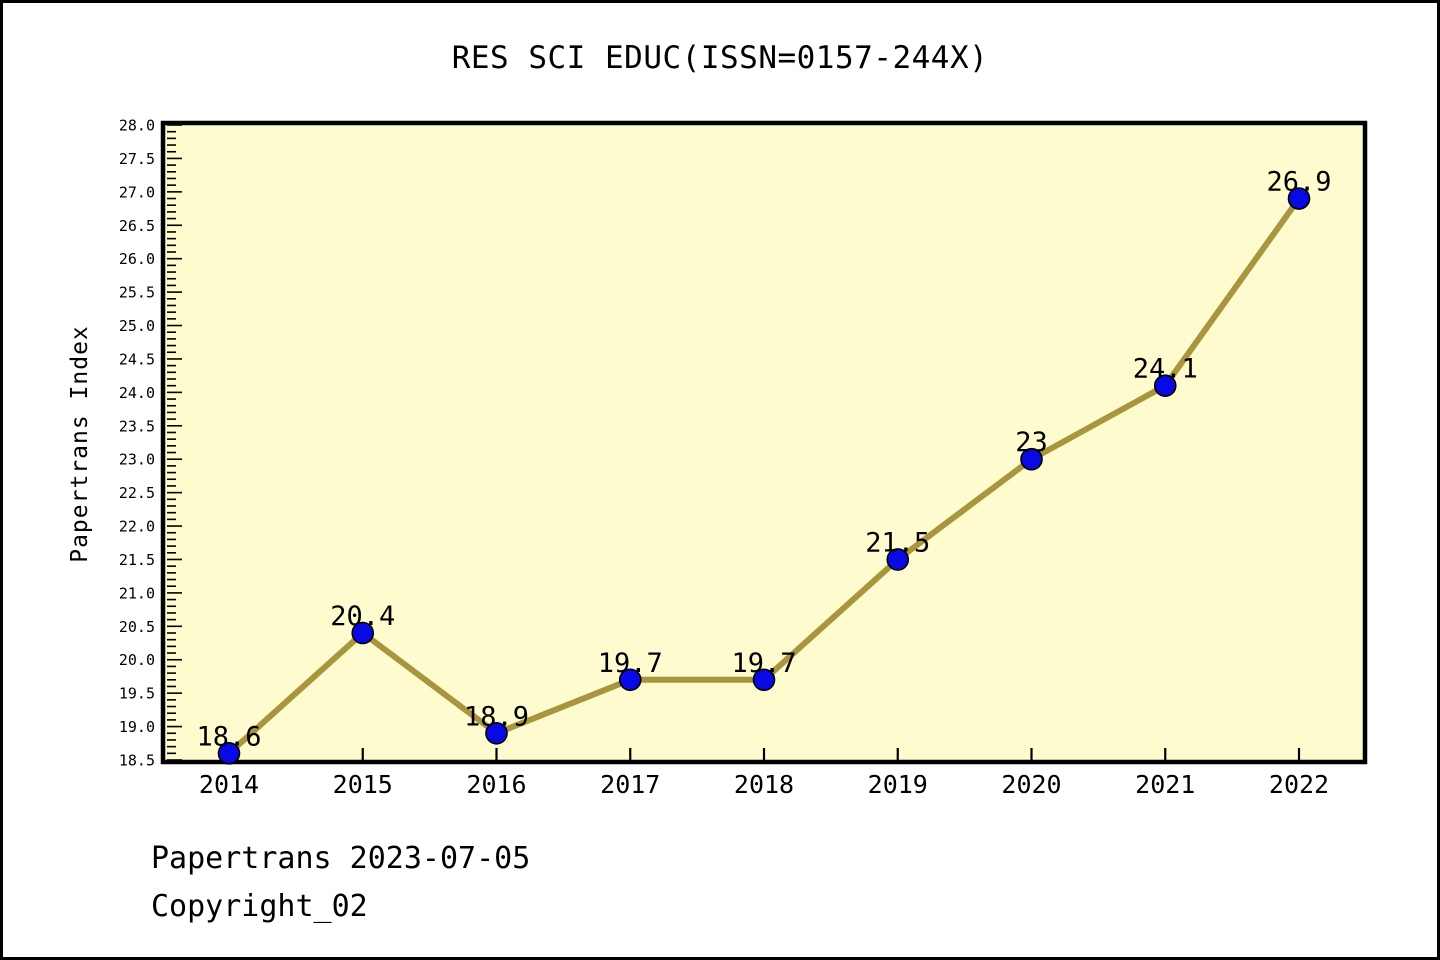  What do you see at coordinates (228, 736) in the screenshot?
I see `data-point-label-2014: 18.6` at bounding box center [228, 736].